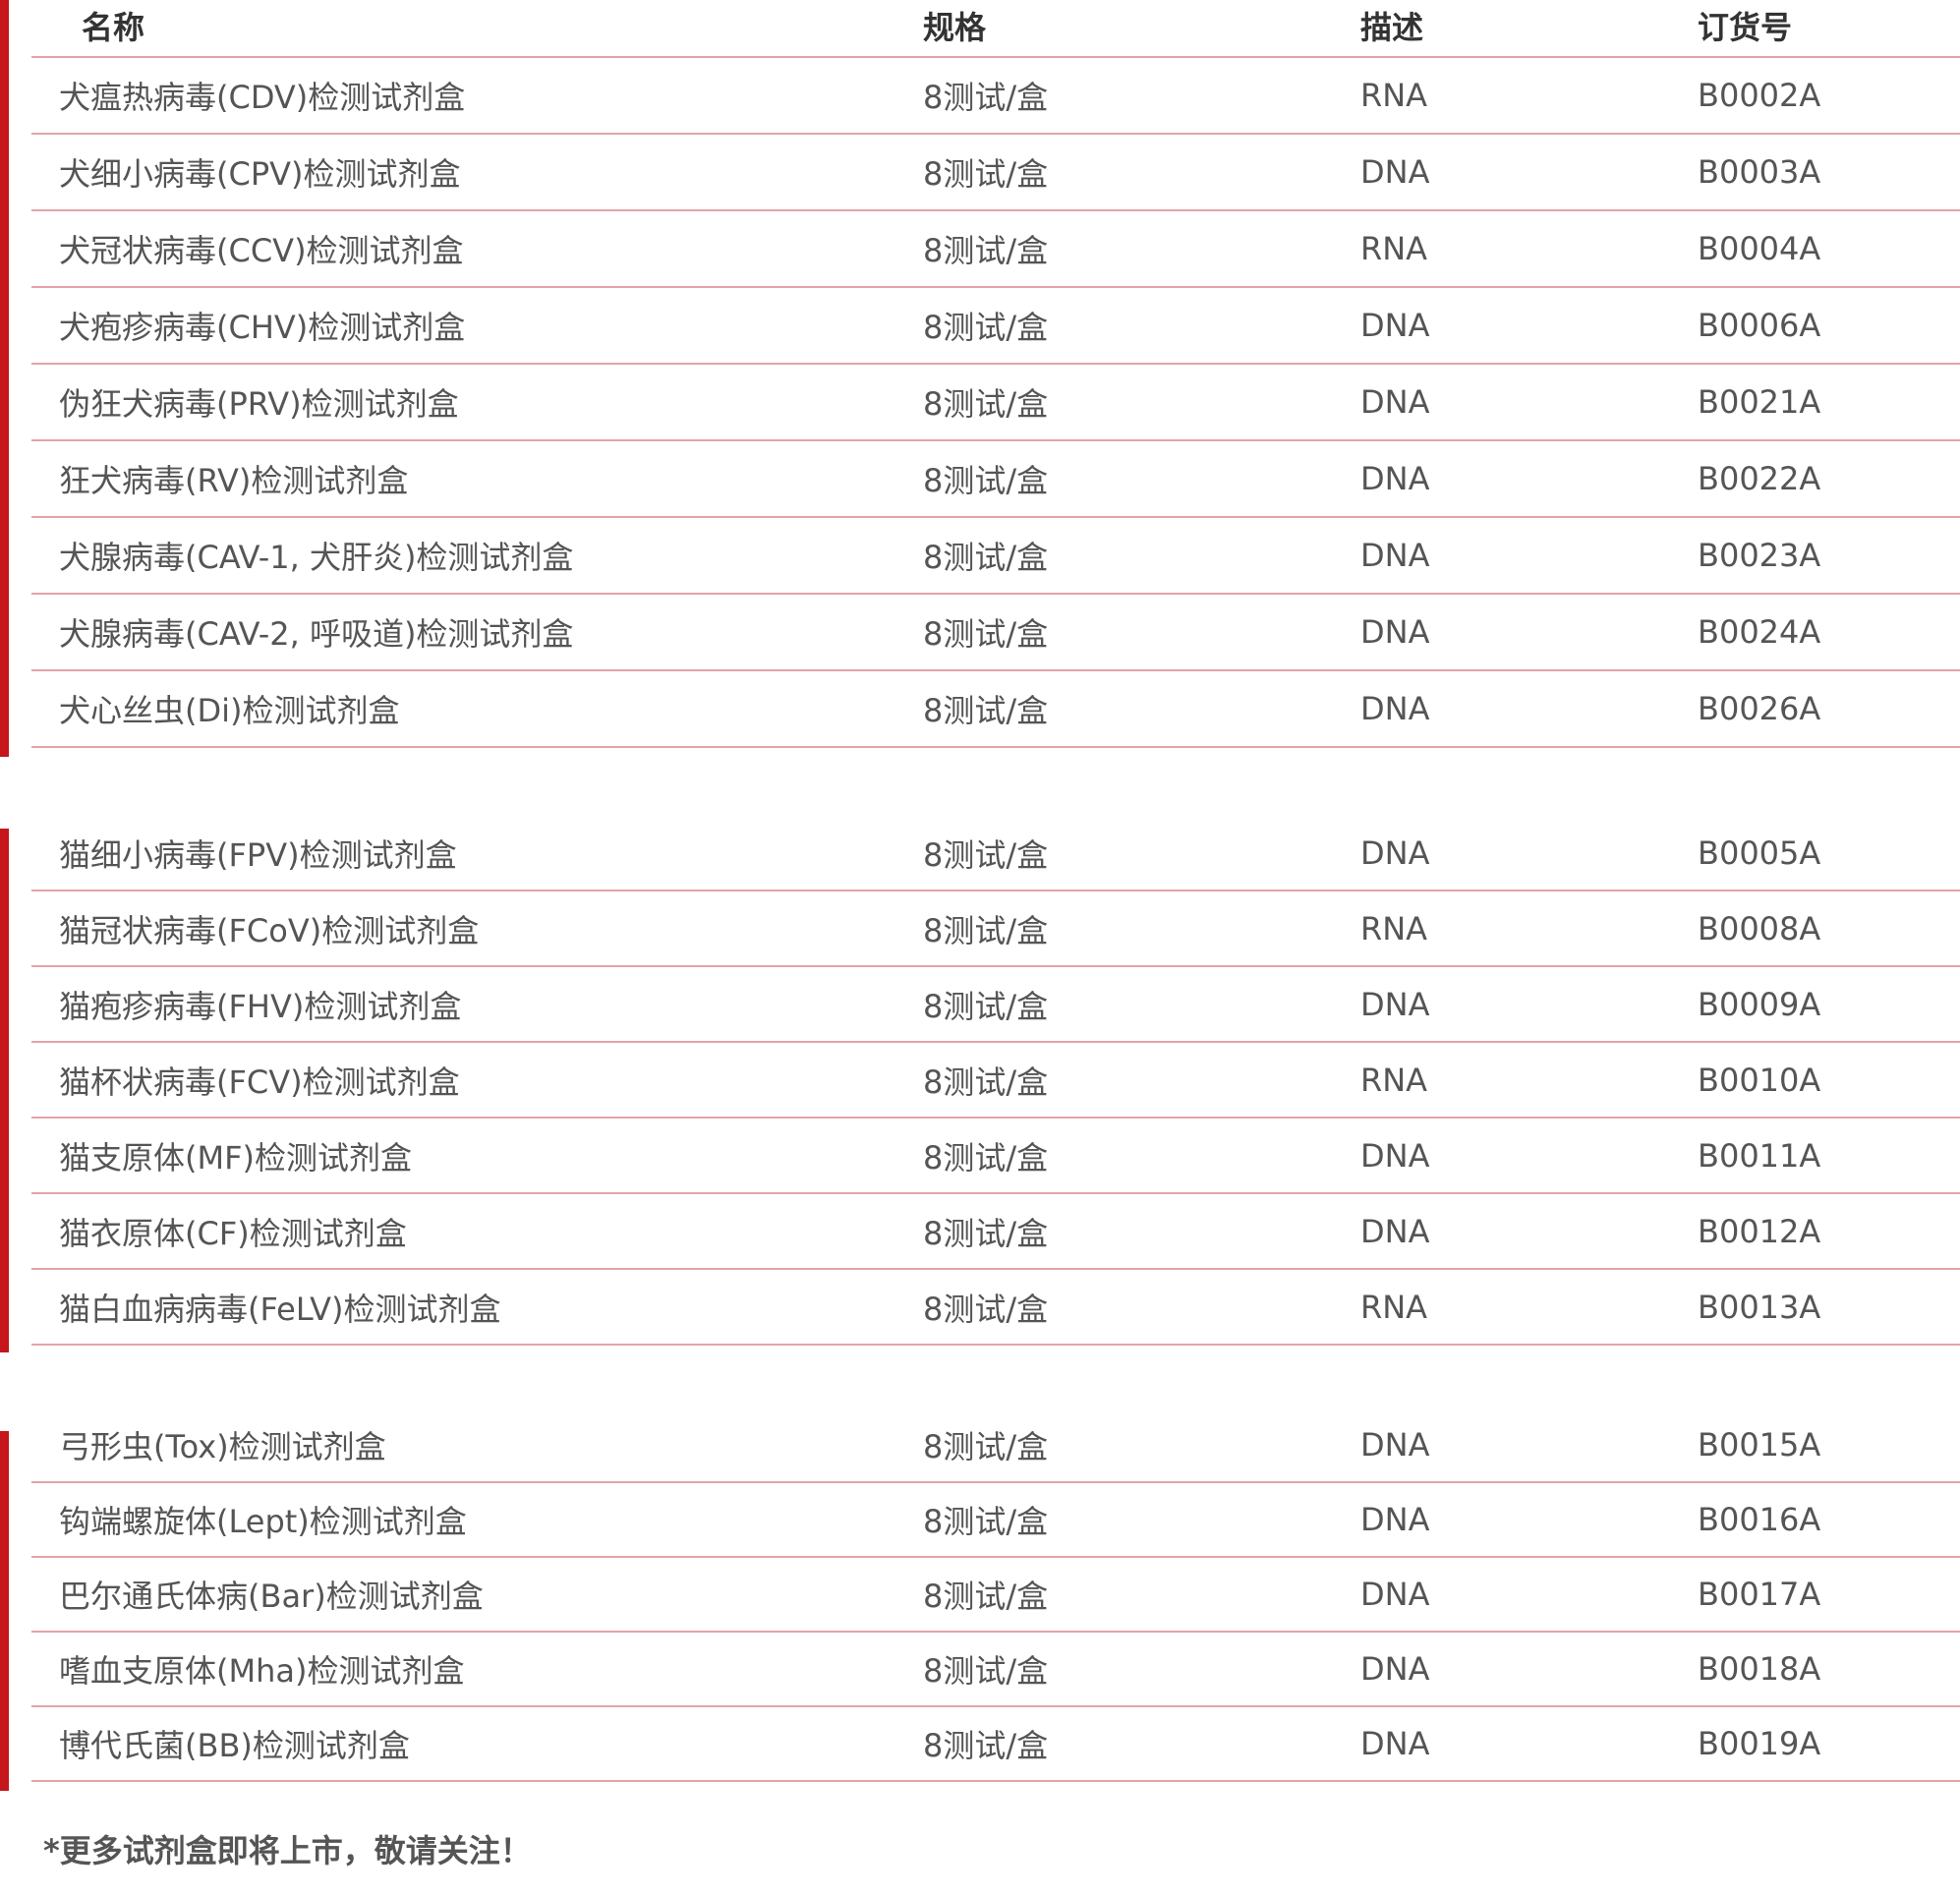 This screenshot has width=1960, height=1895. I want to click on table-row: 猫冠状病毒(FCoV)检测试剂盒 8测试/盒 RNA B0008A, so click(996, 929).